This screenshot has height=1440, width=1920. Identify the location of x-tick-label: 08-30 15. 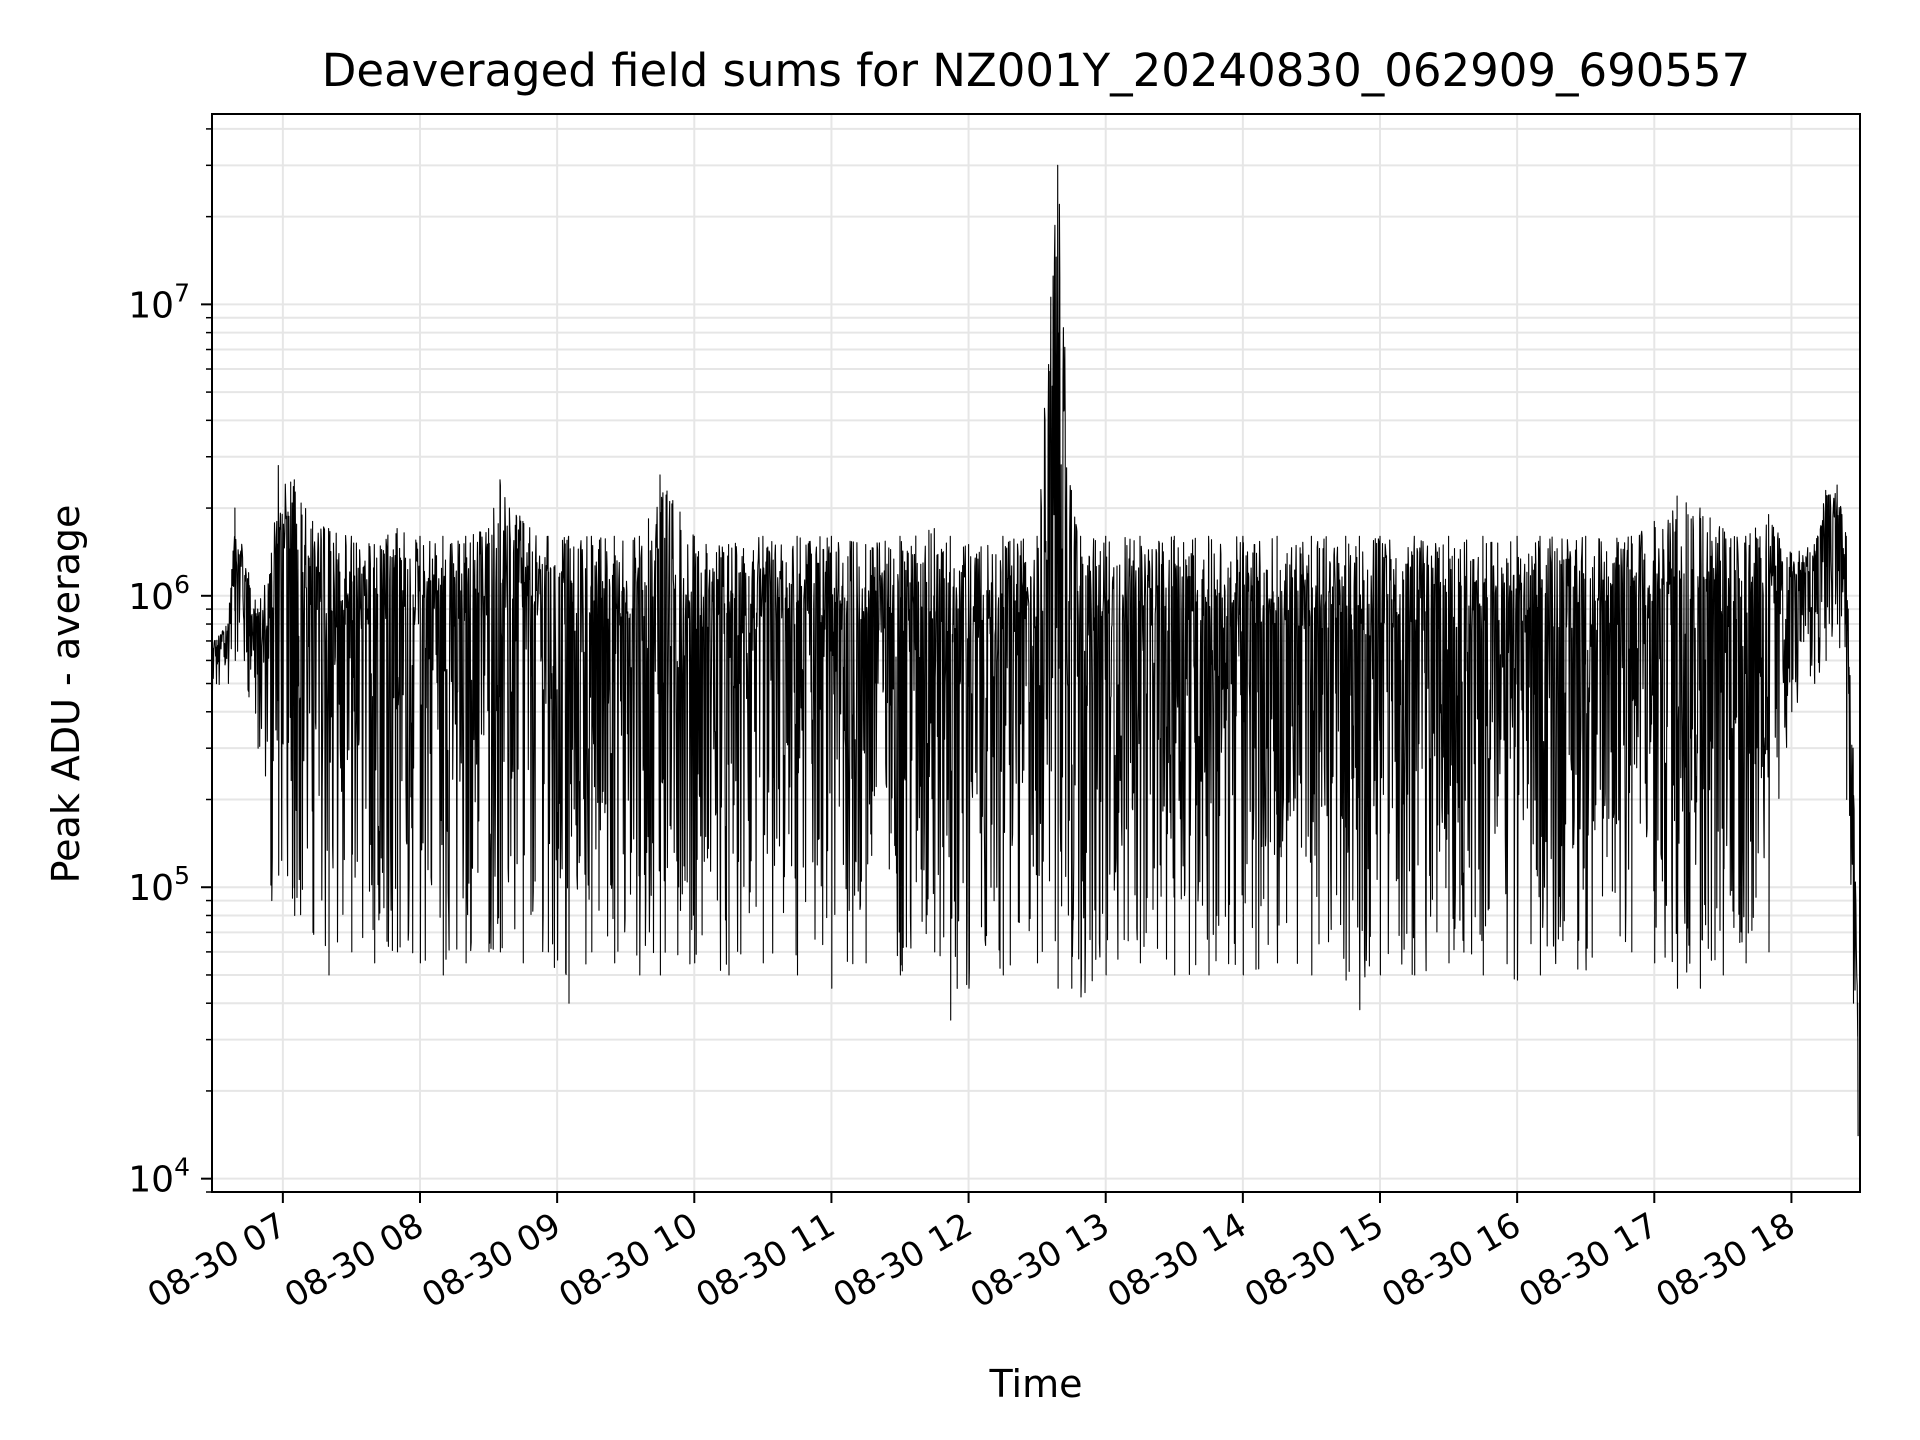
(1314, 1260).